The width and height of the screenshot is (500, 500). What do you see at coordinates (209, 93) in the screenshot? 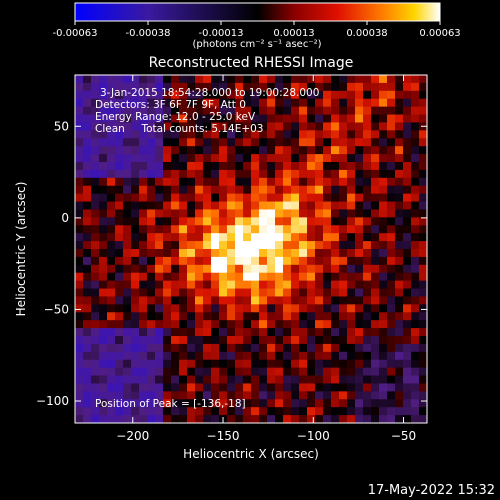
I see `annotation-time-range: 3-Jan-2015 18:54:28.000 to 19:00:28.000` at bounding box center [209, 93].